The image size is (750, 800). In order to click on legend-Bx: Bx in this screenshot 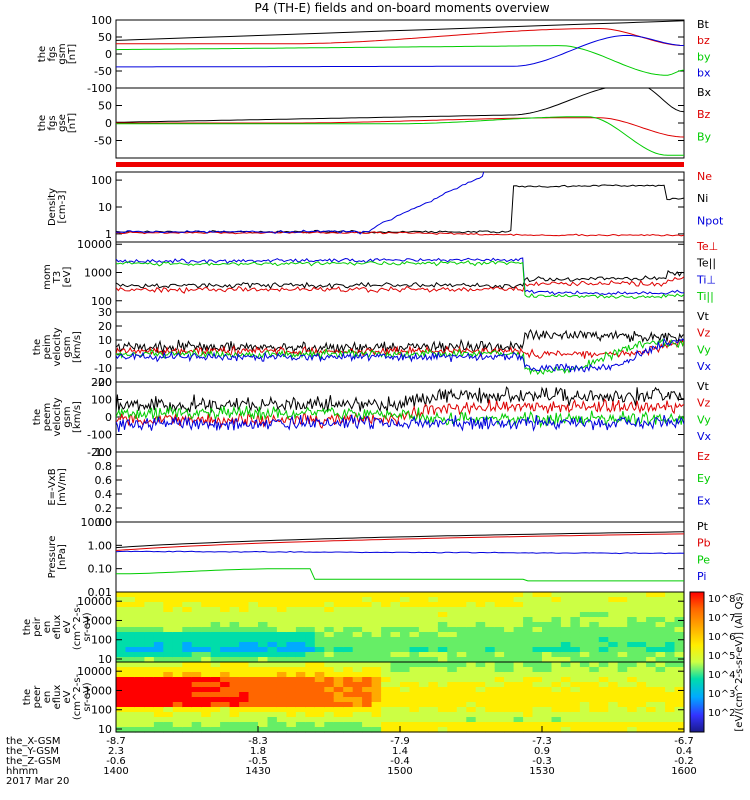, I will do `click(704, 92)`.